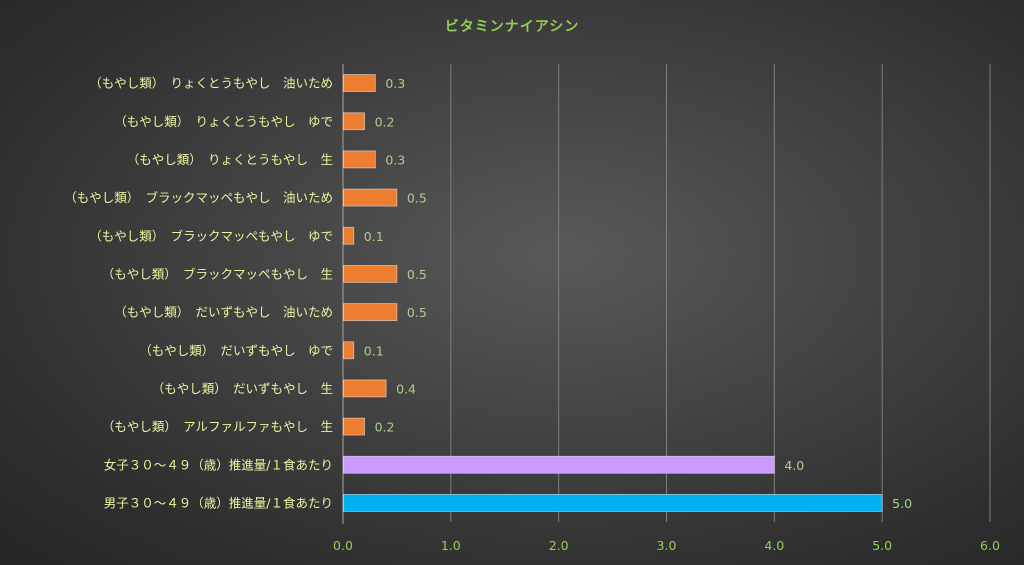 Image resolution: width=1024 pixels, height=565 pixels. Describe the element at coordinates (882, 545) in the screenshot. I see `x-tick-label: 5.0` at that location.